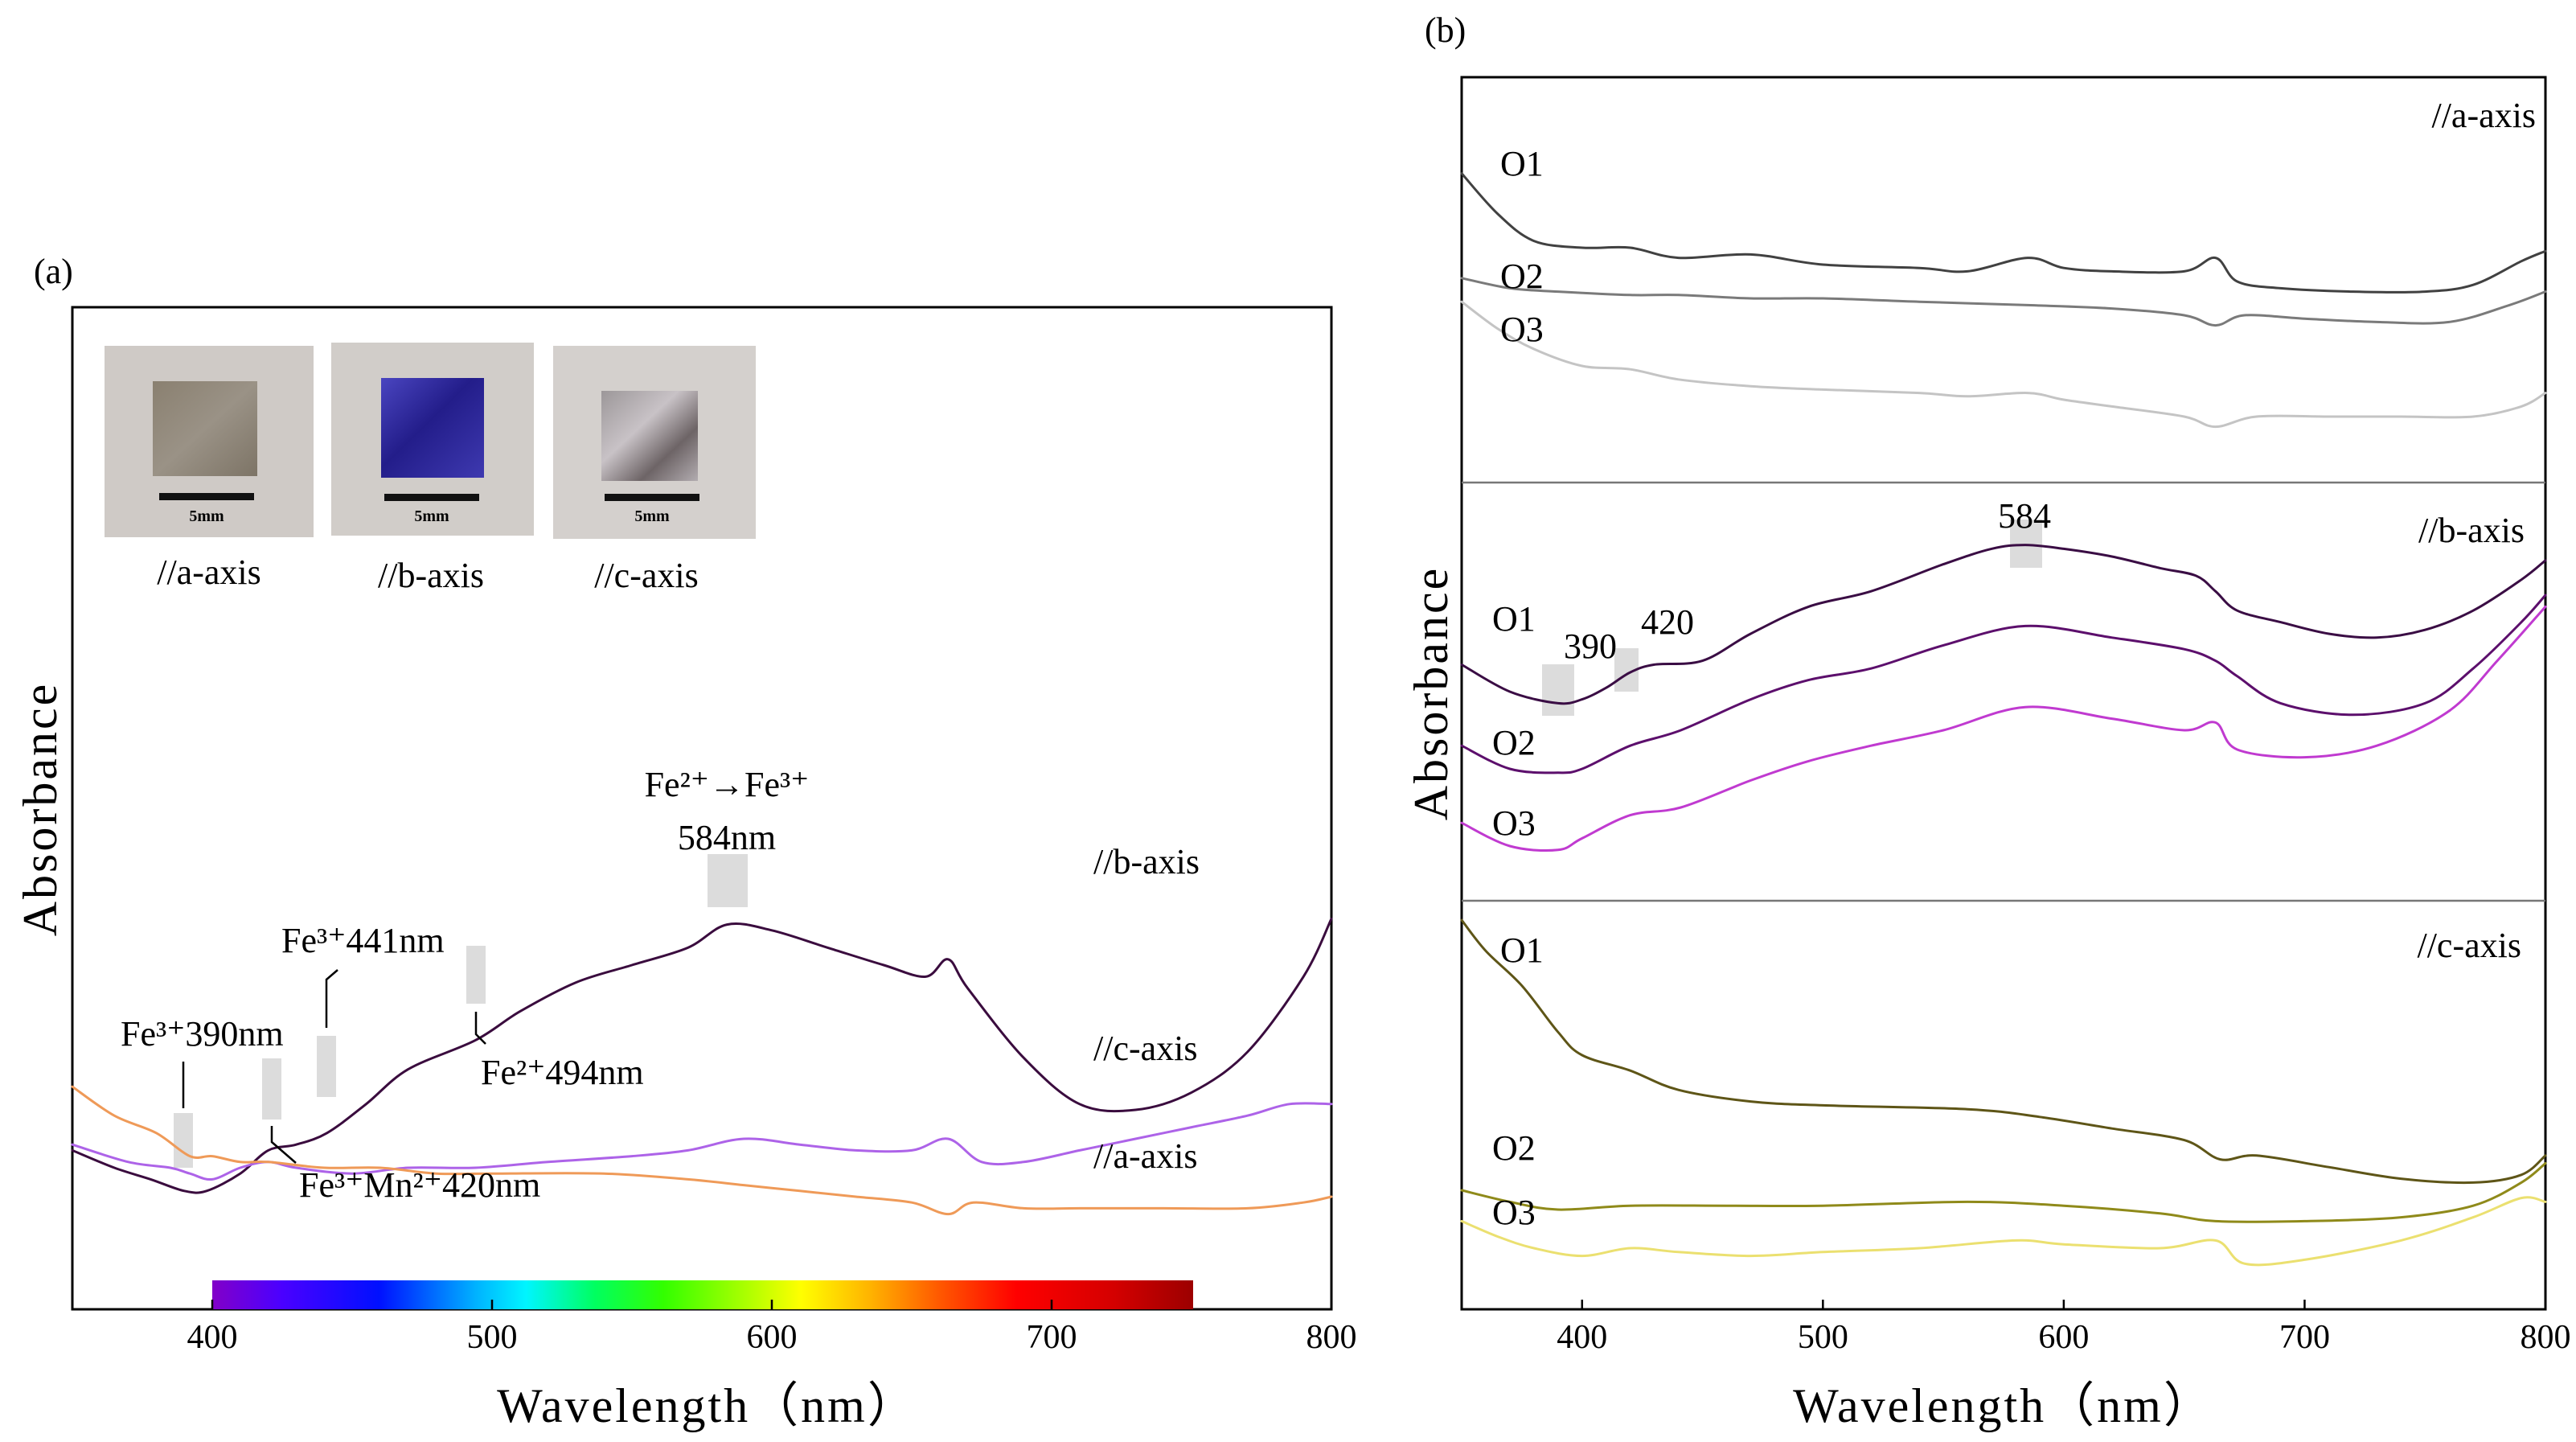 Image resolution: width=2576 pixels, height=1442 pixels. Describe the element at coordinates (703, 1294) in the screenshot. I see `visible-spectrum-bar` at that location.